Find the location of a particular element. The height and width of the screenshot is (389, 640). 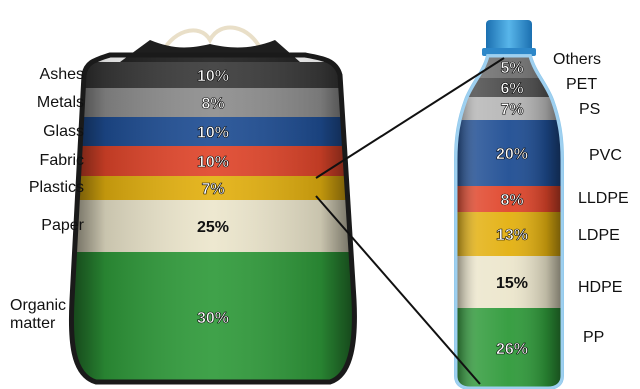

bottle-value-label-ldpe: 13% is located at coordinates (512, 235).